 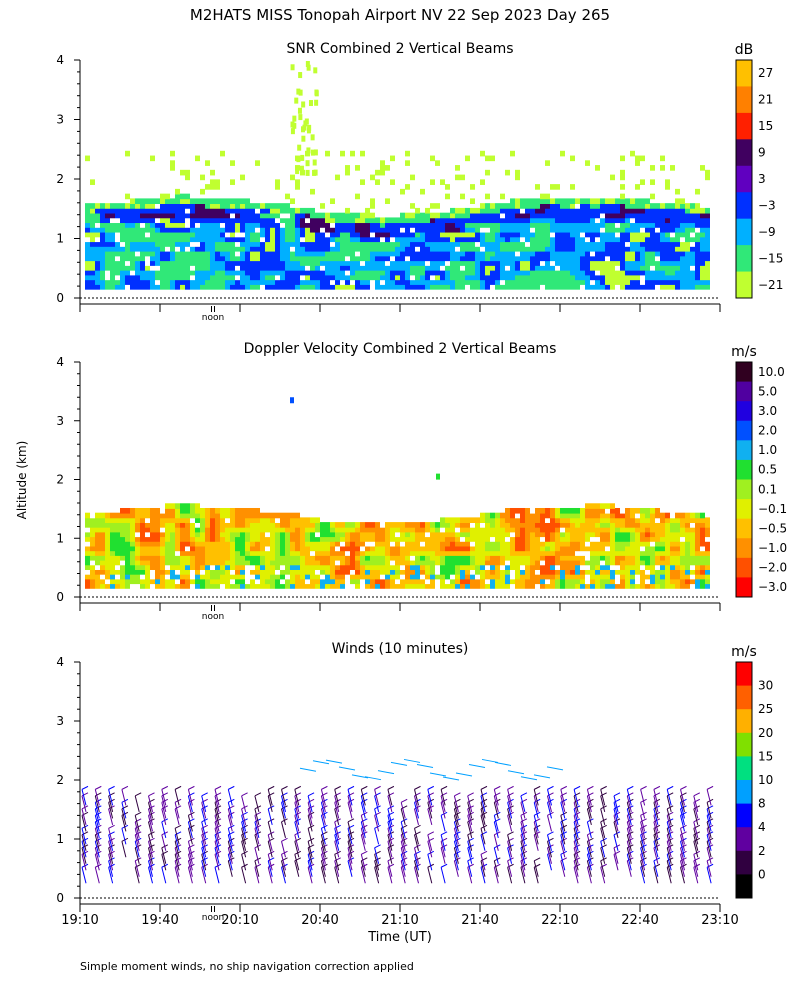 What do you see at coordinates (765, 686) in the screenshot?
I see `colorbar-label: 30` at bounding box center [765, 686].